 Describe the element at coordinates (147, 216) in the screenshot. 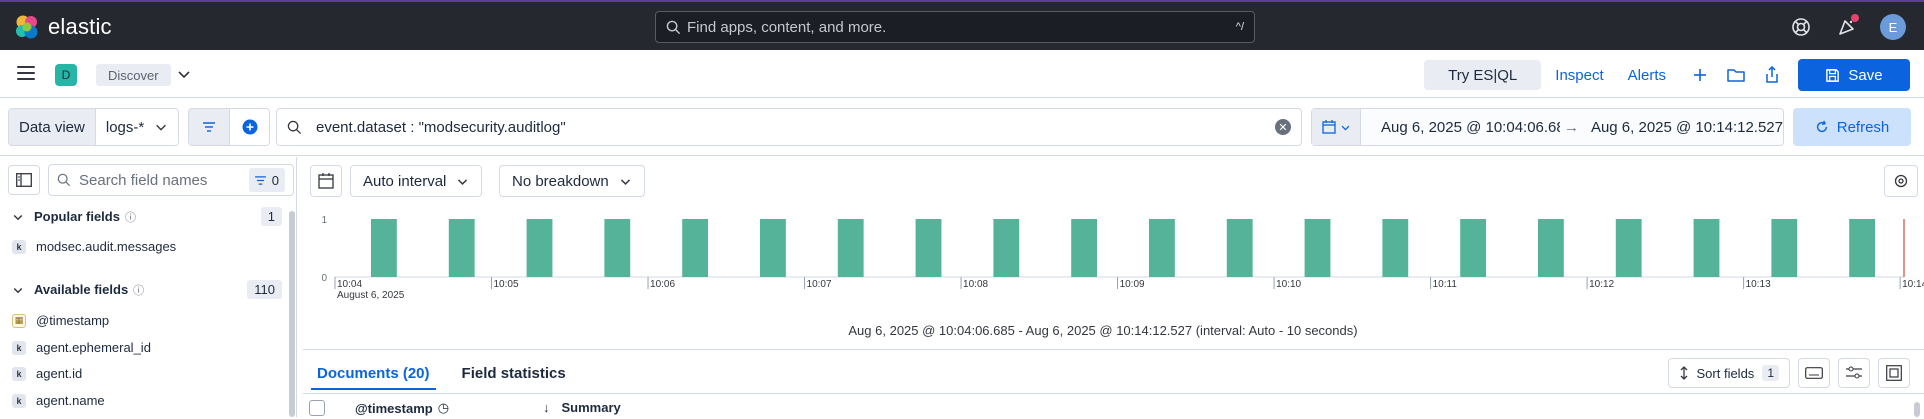

I see `popular-fields-header: Popular fields ⓘ 1` at that location.